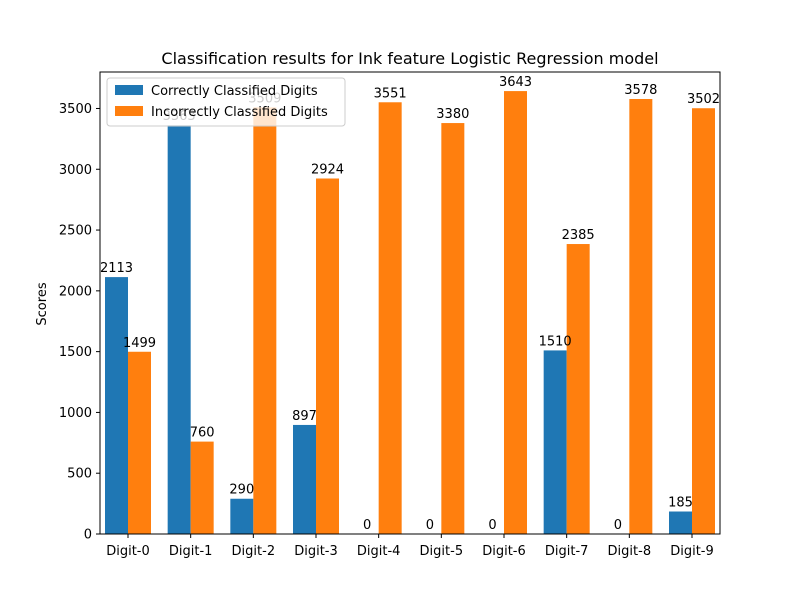 This screenshot has height=604, width=800. Describe the element at coordinates (75, 291) in the screenshot. I see `y-tick-label: 2000` at that location.